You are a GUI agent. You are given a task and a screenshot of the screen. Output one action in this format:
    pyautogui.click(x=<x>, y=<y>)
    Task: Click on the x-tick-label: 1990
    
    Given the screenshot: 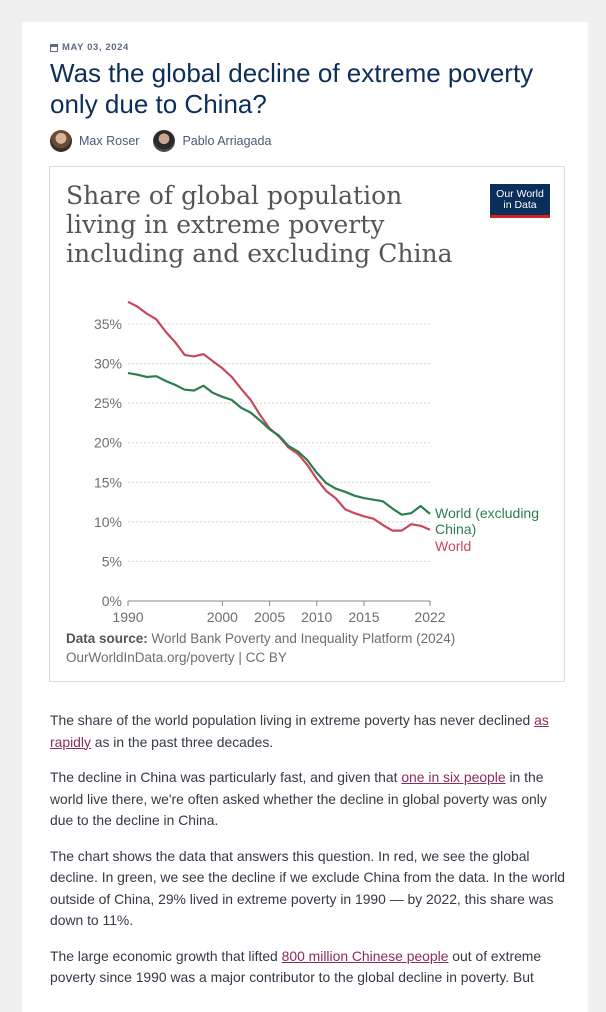 What is the action you would take?
    pyautogui.click(x=127, y=617)
    